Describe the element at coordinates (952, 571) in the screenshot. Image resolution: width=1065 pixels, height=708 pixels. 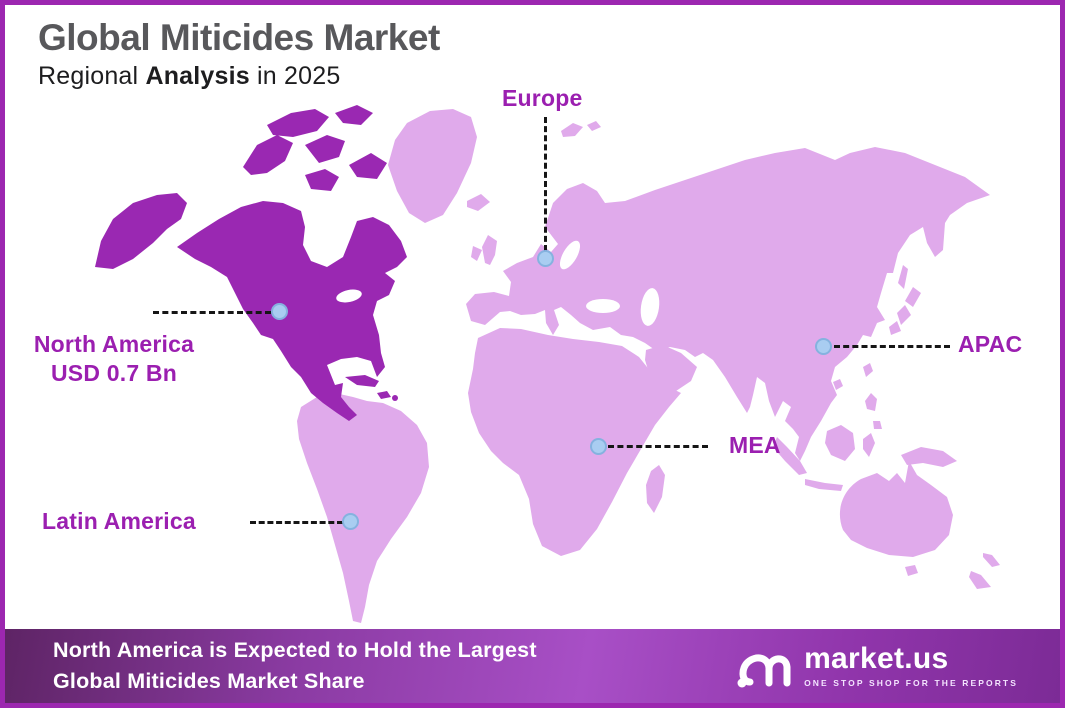
I see `landmass-new-zealand` at that location.